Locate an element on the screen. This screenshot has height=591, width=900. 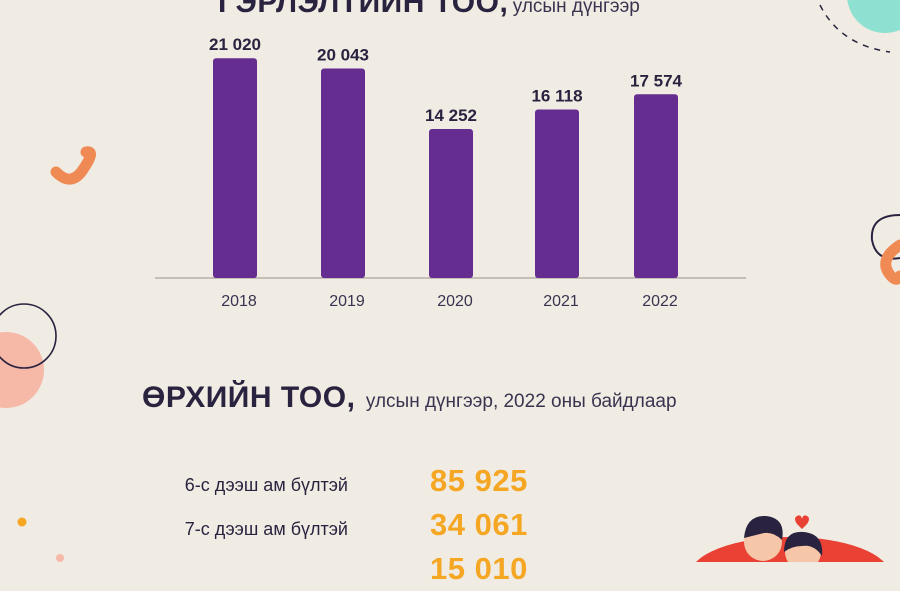
pink-circle-deco is located at coordinates (22, 370).